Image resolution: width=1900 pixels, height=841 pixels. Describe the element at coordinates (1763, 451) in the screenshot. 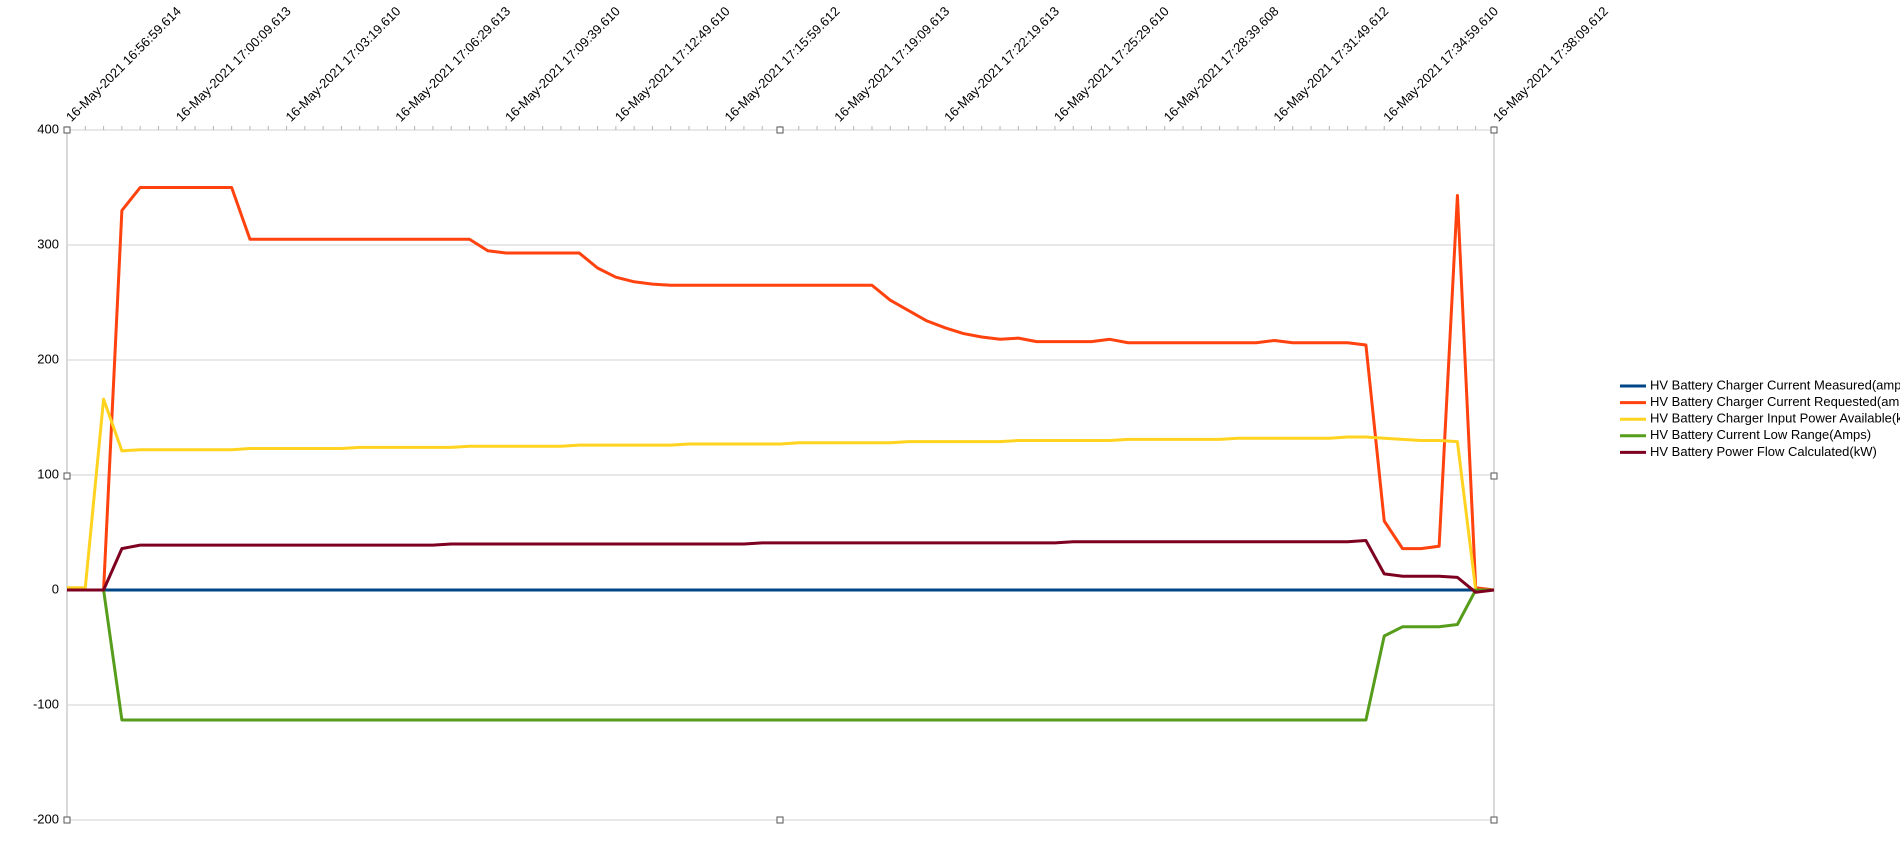

I see `legend-label: HV Battery Power Flow Calculated(kW)` at that location.